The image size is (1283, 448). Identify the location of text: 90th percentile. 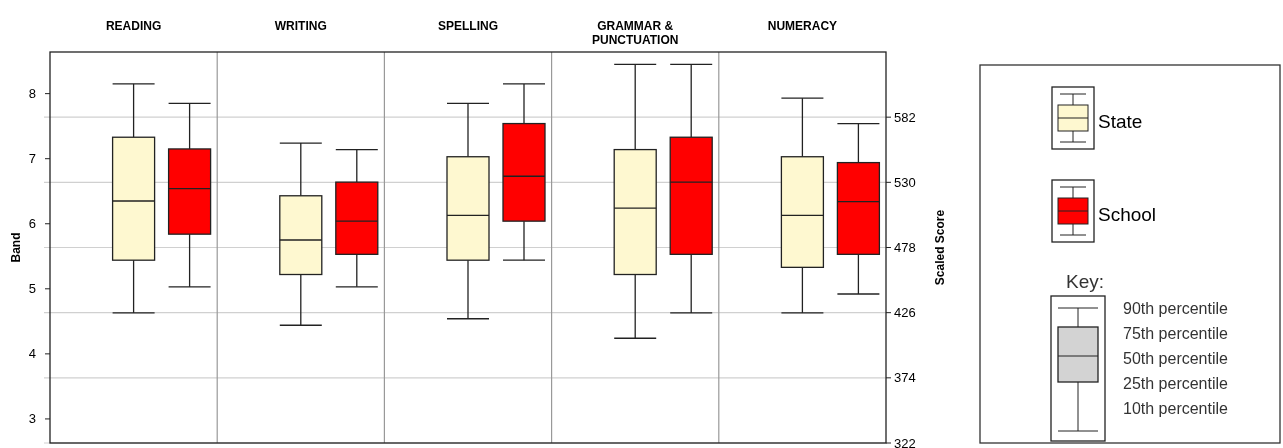
(1176, 308).